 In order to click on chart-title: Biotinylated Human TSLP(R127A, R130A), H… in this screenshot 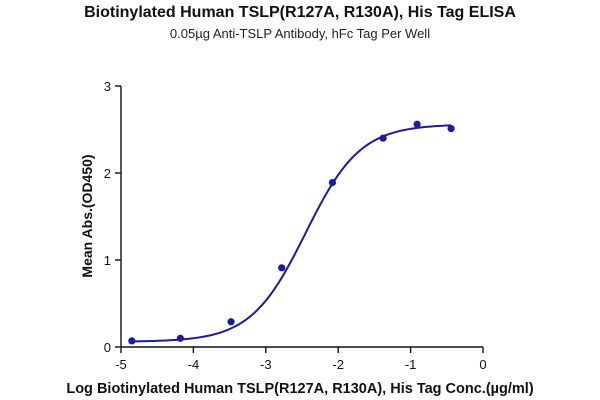, I will do `click(300, 12)`.